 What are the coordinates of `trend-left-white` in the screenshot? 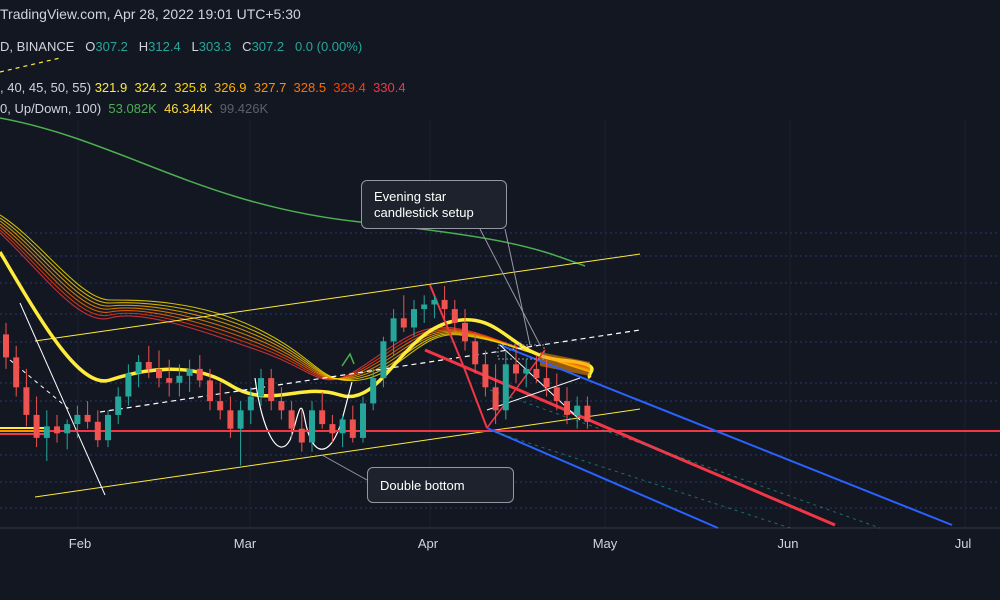 It's located at (62, 399).